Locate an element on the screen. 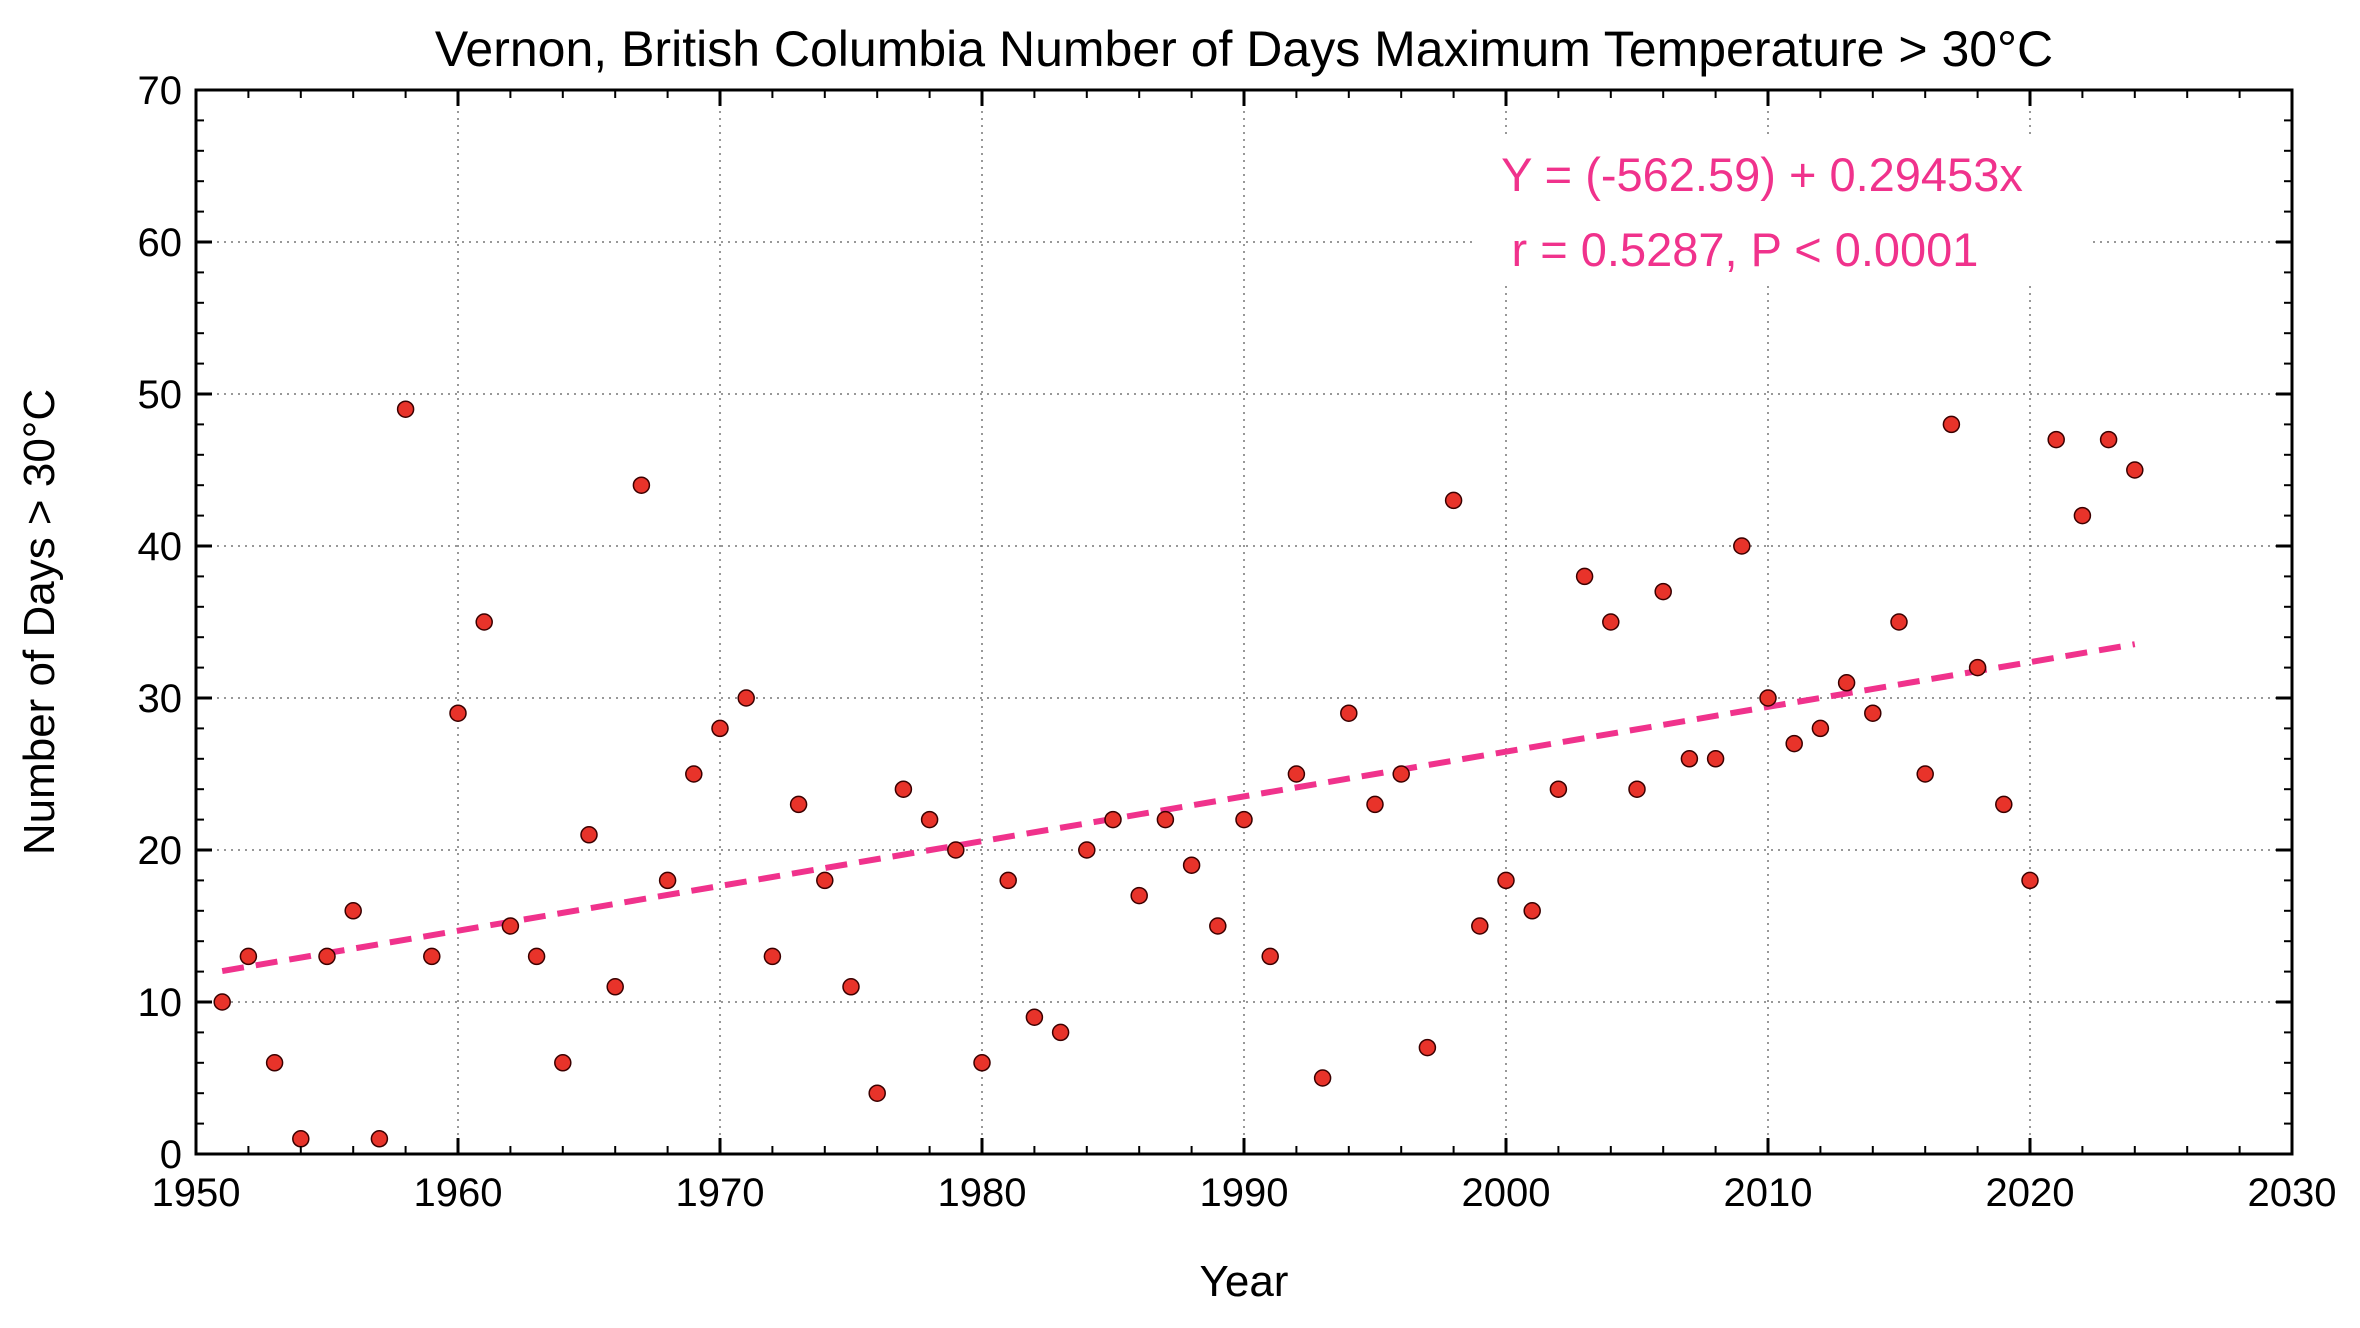  x-tick-label: 1970 is located at coordinates (720, 1193).